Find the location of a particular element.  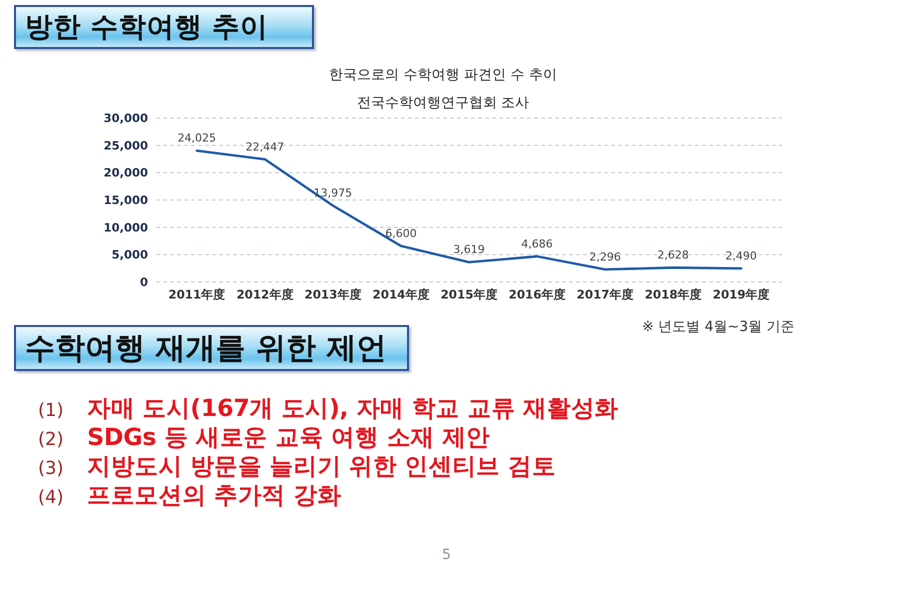

text: (4) 프로모션의 추가적 강화 is located at coordinates (190, 495).